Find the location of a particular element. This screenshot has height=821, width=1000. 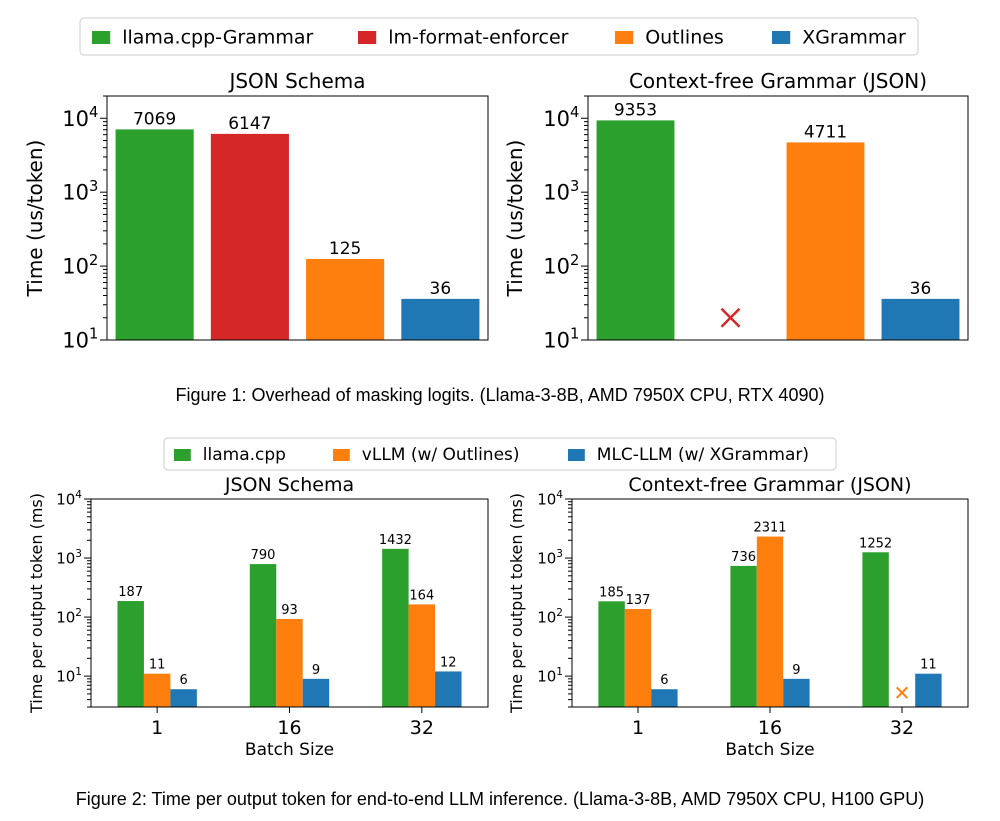

bar-value-label: 185 is located at coordinates (611, 592).